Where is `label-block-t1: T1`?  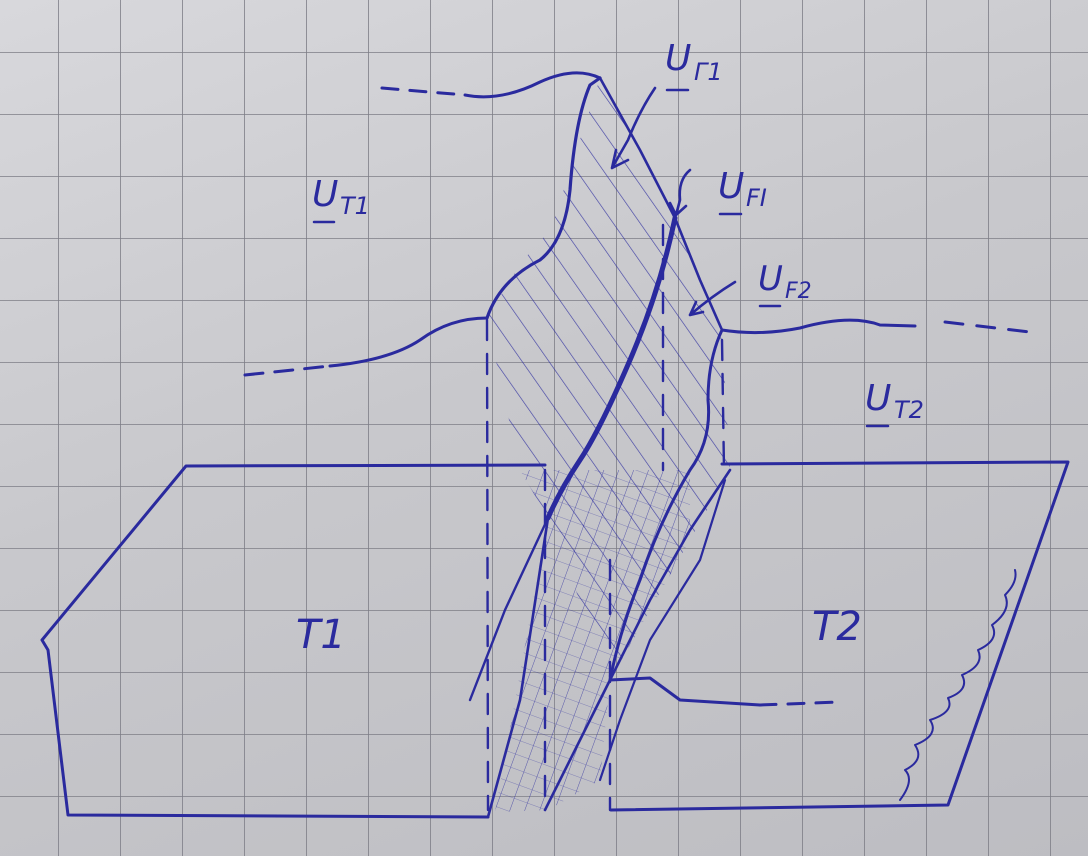
label-block-t1: T1 is located at coordinates (321, 635).